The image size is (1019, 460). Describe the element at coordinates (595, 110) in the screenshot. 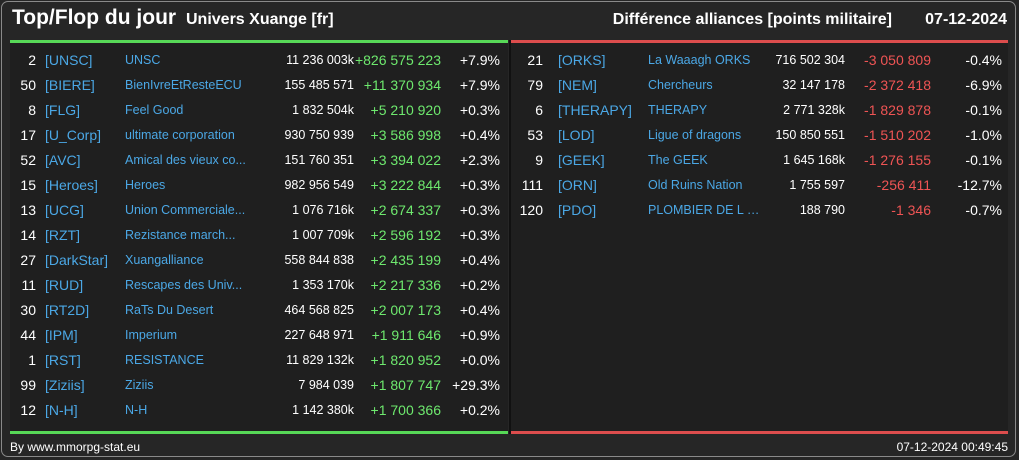

I see `alliance-tag-link: [THERAPY]` at that location.